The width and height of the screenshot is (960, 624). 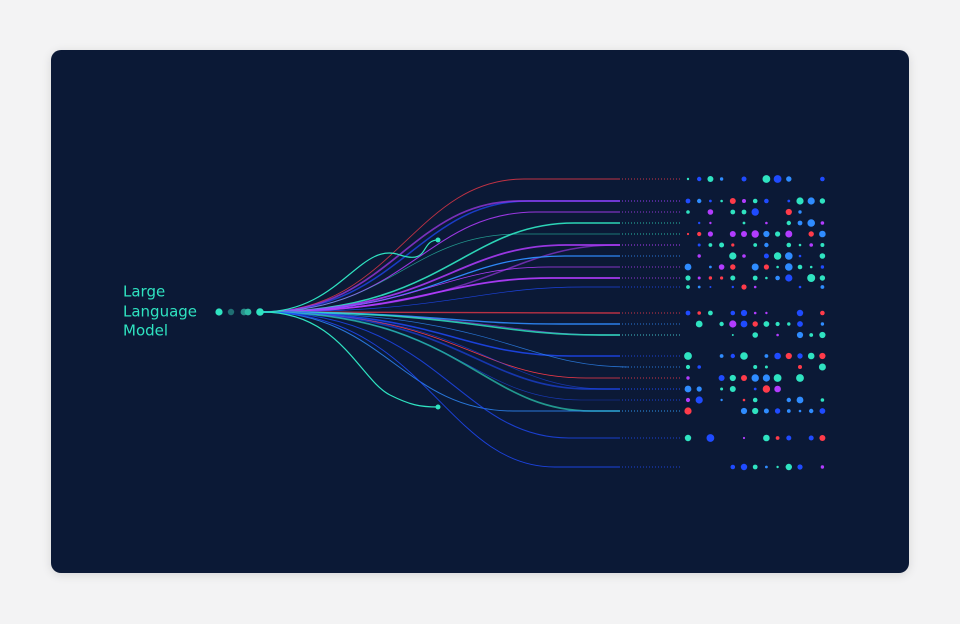 I want to click on title-line: Large, so click(x=144, y=292).